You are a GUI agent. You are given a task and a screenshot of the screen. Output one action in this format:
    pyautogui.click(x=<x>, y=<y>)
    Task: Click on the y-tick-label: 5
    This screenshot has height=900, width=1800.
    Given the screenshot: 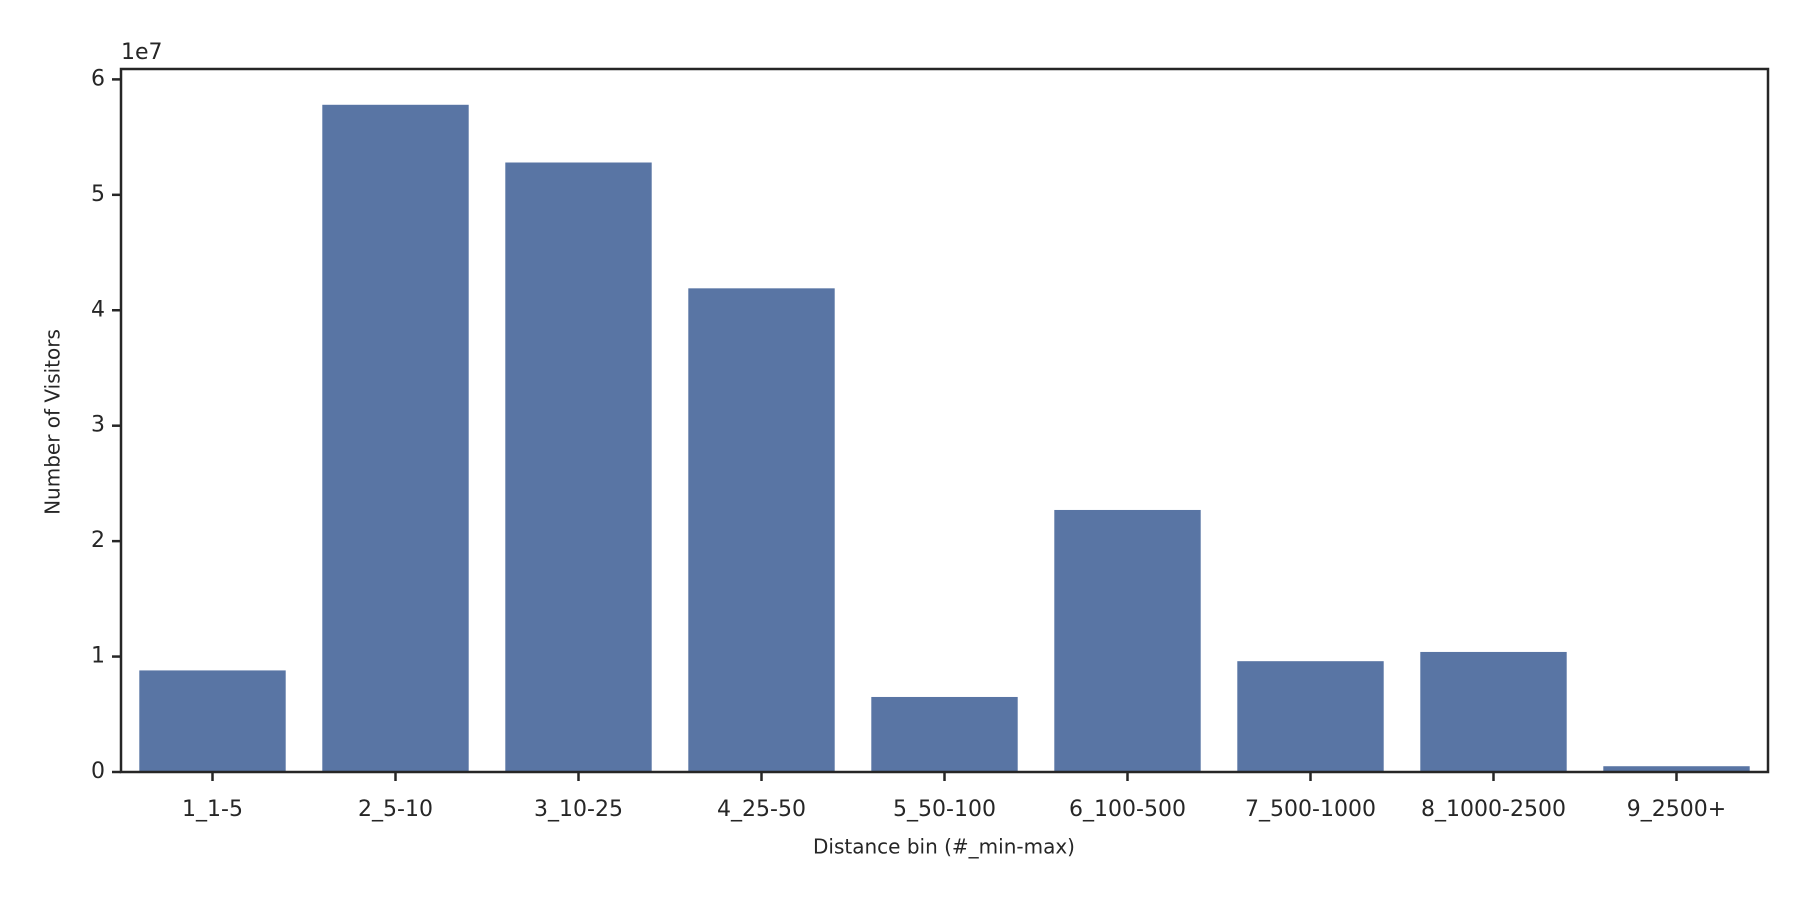 What is the action you would take?
    pyautogui.click(x=98, y=194)
    